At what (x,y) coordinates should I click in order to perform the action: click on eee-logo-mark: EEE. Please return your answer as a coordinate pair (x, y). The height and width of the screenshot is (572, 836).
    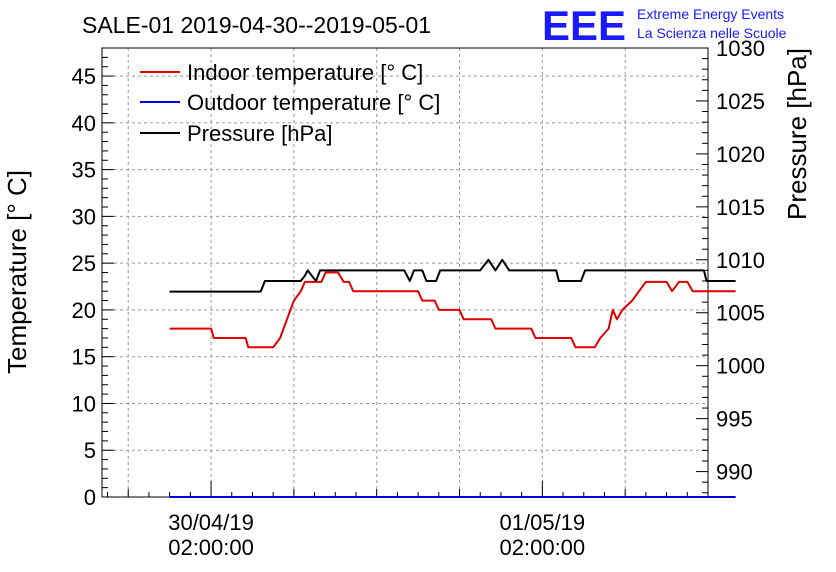
    Looking at the image, I should click on (584, 25).